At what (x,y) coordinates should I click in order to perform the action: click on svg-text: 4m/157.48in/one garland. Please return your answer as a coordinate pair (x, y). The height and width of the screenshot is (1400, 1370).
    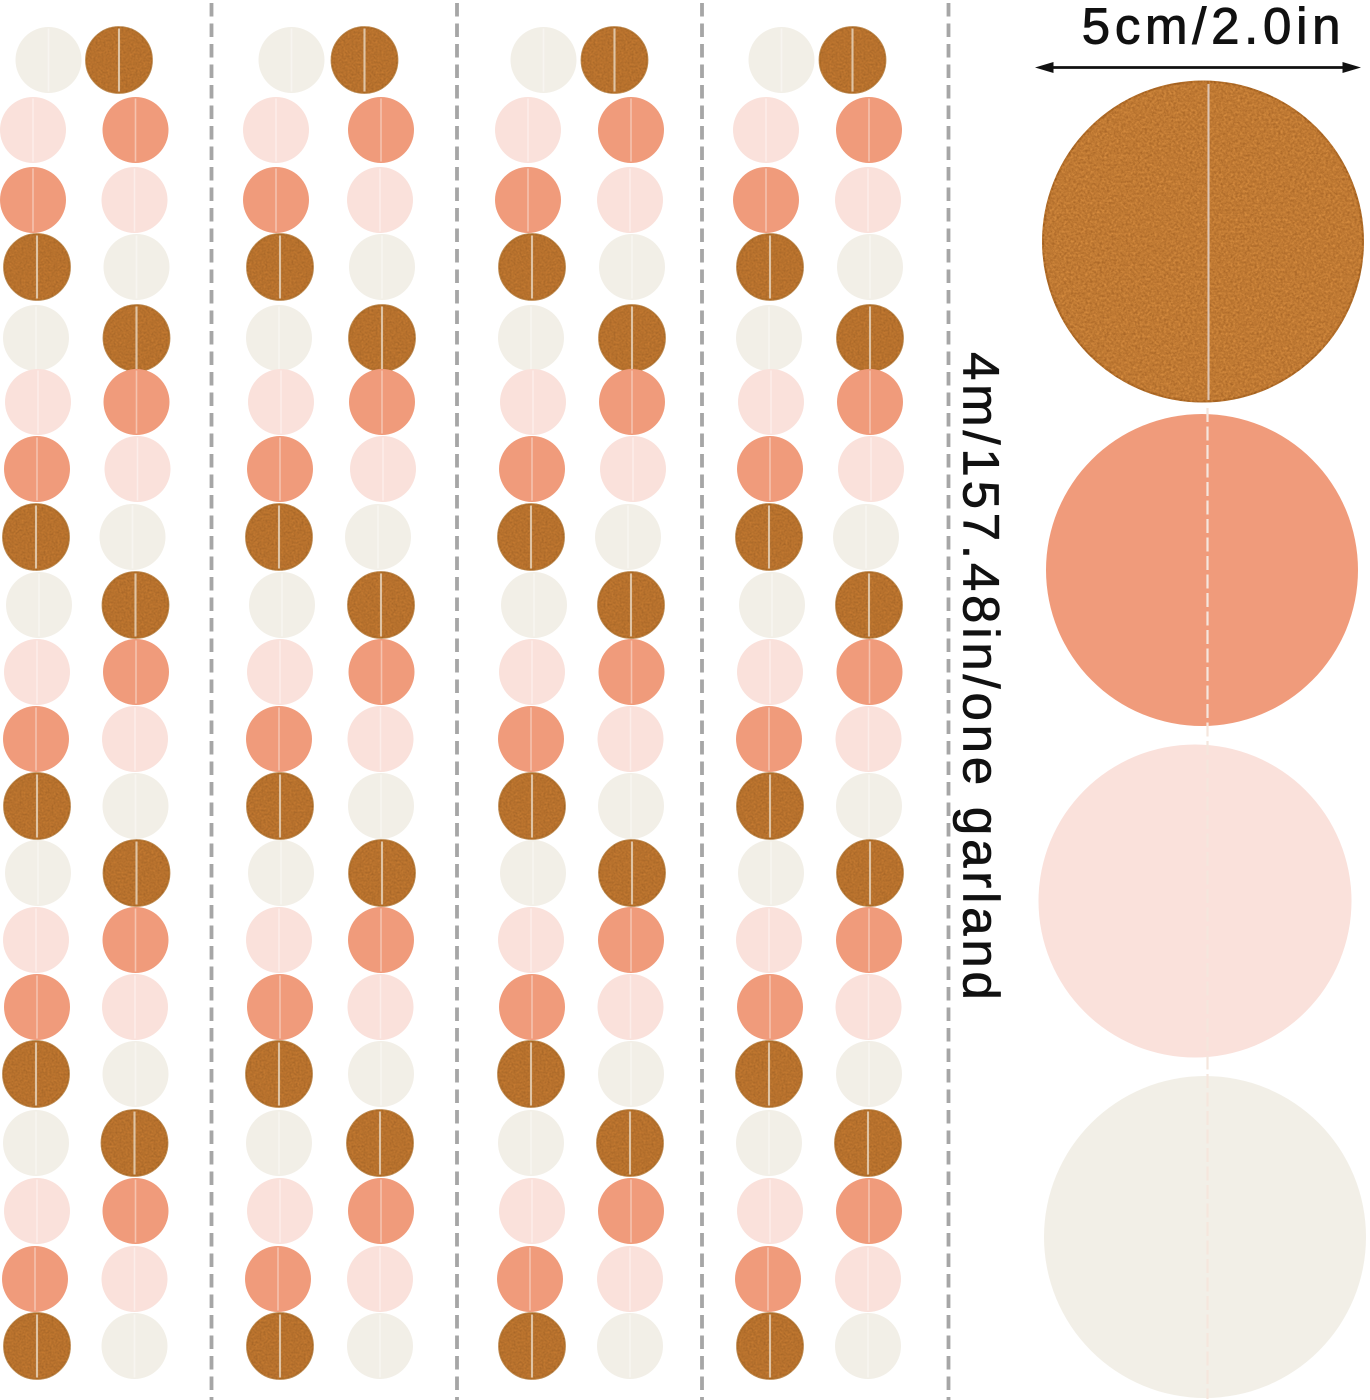
    Looking at the image, I should click on (981, 678).